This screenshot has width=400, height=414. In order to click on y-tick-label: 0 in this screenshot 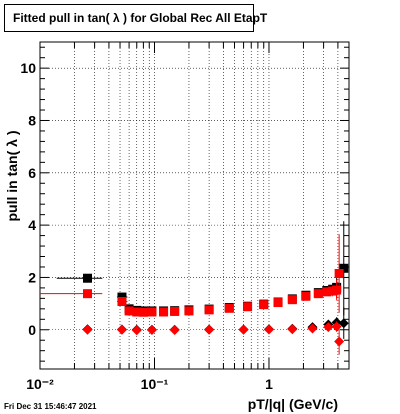, I will do `click(32, 330)`.